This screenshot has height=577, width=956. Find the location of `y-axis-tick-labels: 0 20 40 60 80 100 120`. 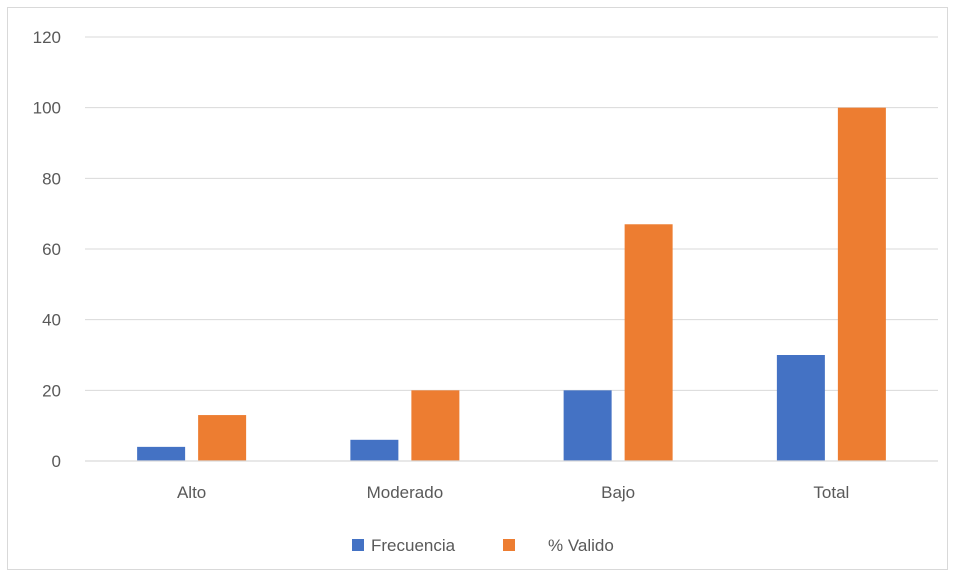

y-axis-tick-labels: 0 20 40 60 80 100 120 is located at coordinates (47, 249).